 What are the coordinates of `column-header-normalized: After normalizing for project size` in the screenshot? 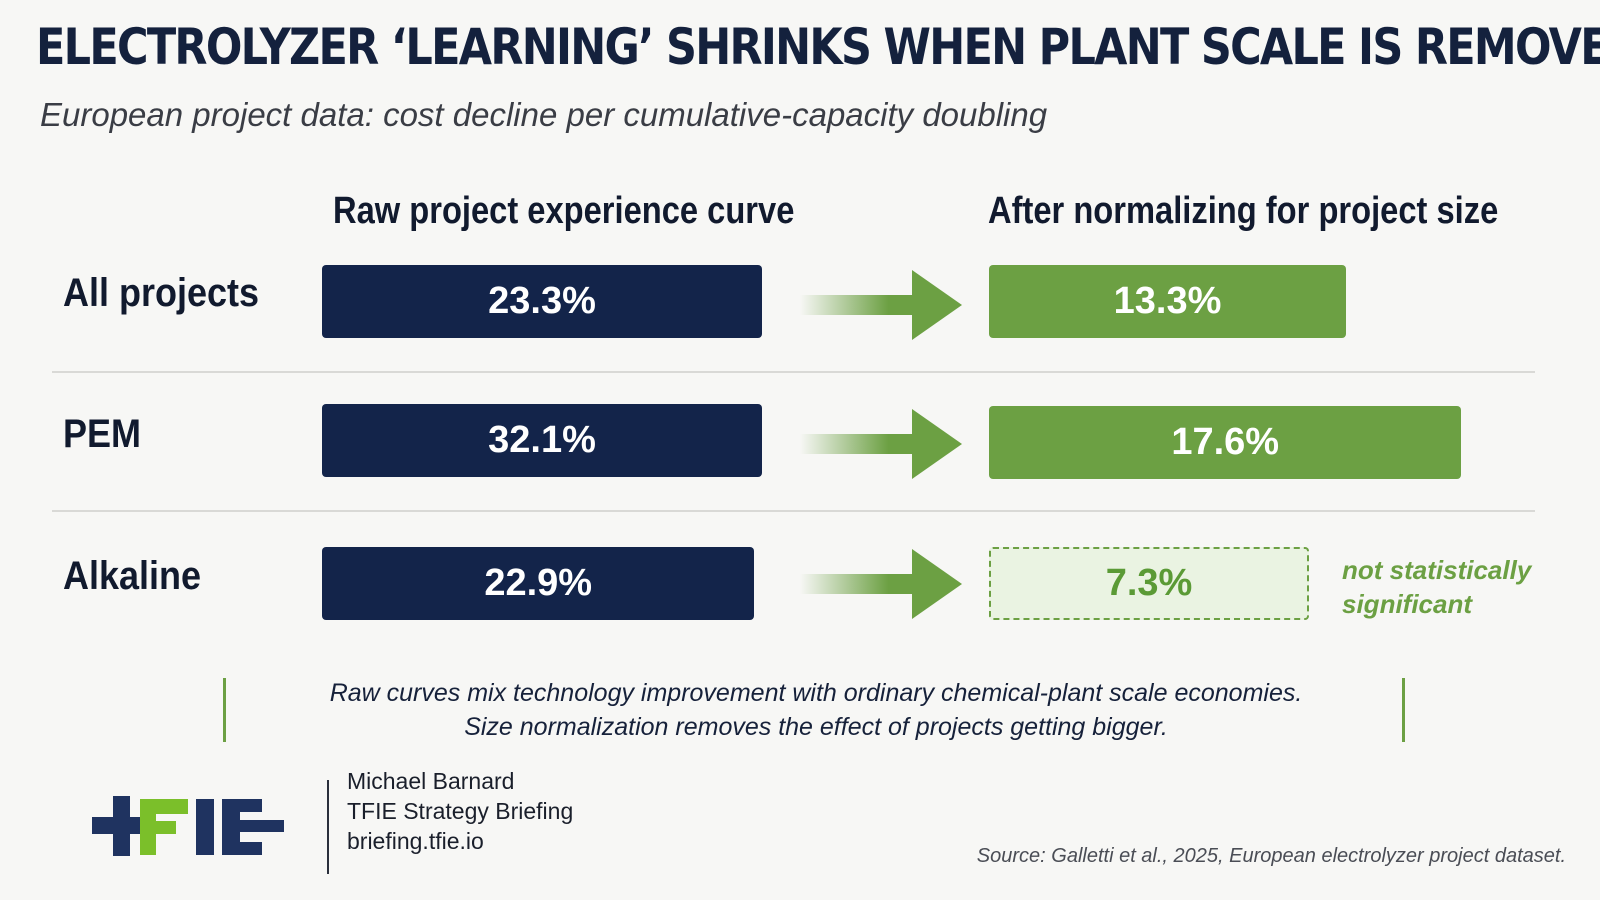 It's located at (1243, 211).